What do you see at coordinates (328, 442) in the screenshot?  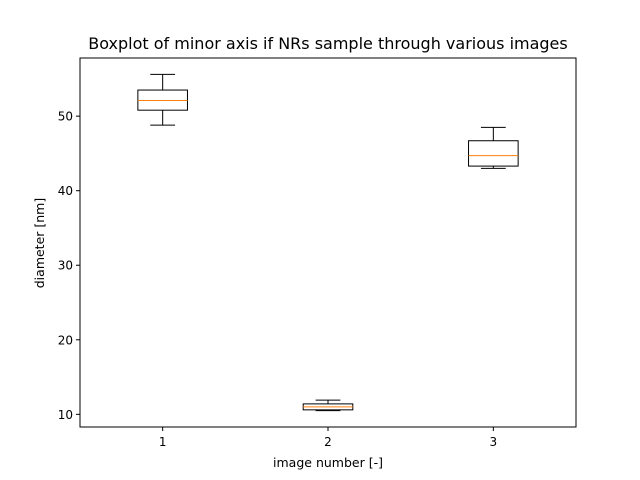 I see `x-tick-label: 2` at bounding box center [328, 442].